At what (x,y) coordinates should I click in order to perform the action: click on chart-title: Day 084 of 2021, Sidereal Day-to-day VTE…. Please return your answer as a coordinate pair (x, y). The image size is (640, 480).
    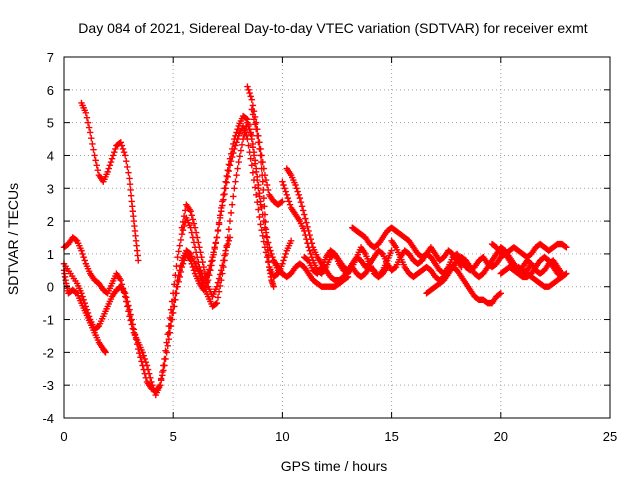
    Looking at the image, I should click on (332, 28).